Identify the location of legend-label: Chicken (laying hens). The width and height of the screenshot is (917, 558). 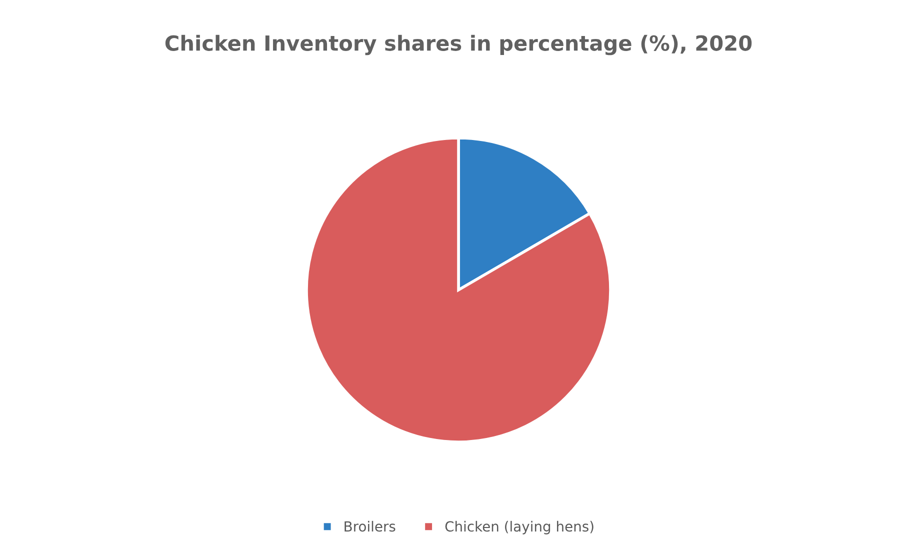
(519, 527).